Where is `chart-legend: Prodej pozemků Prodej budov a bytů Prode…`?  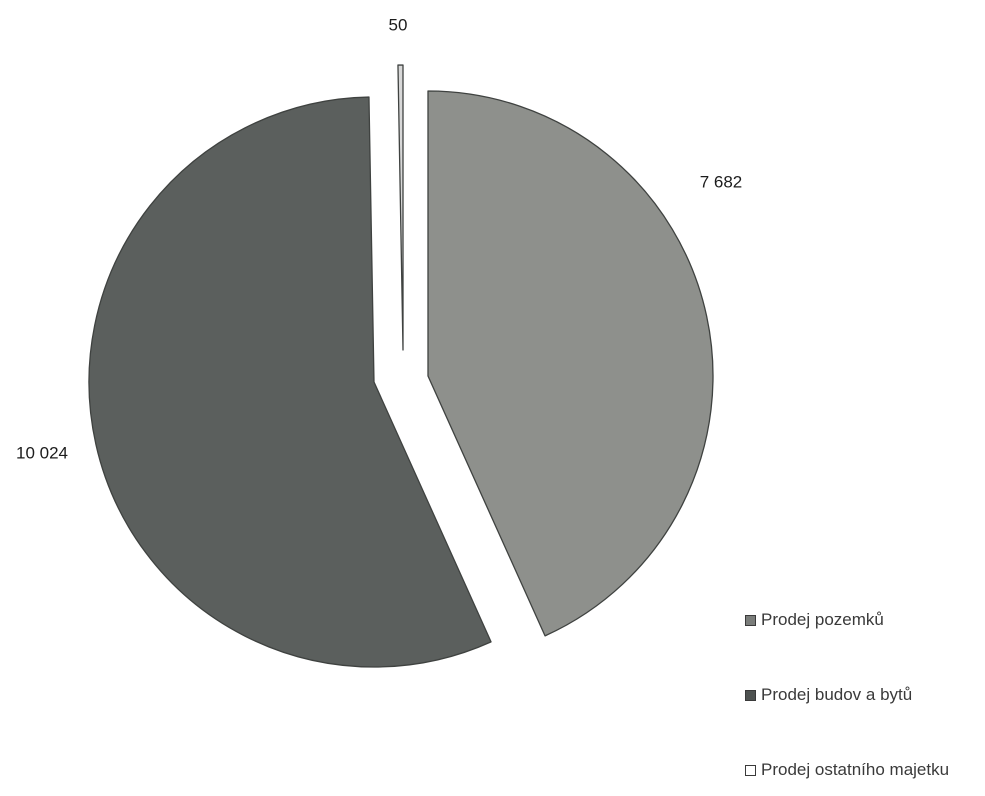 chart-legend: Prodej pozemků Prodej budov a bytů Prode… is located at coordinates (865, 695).